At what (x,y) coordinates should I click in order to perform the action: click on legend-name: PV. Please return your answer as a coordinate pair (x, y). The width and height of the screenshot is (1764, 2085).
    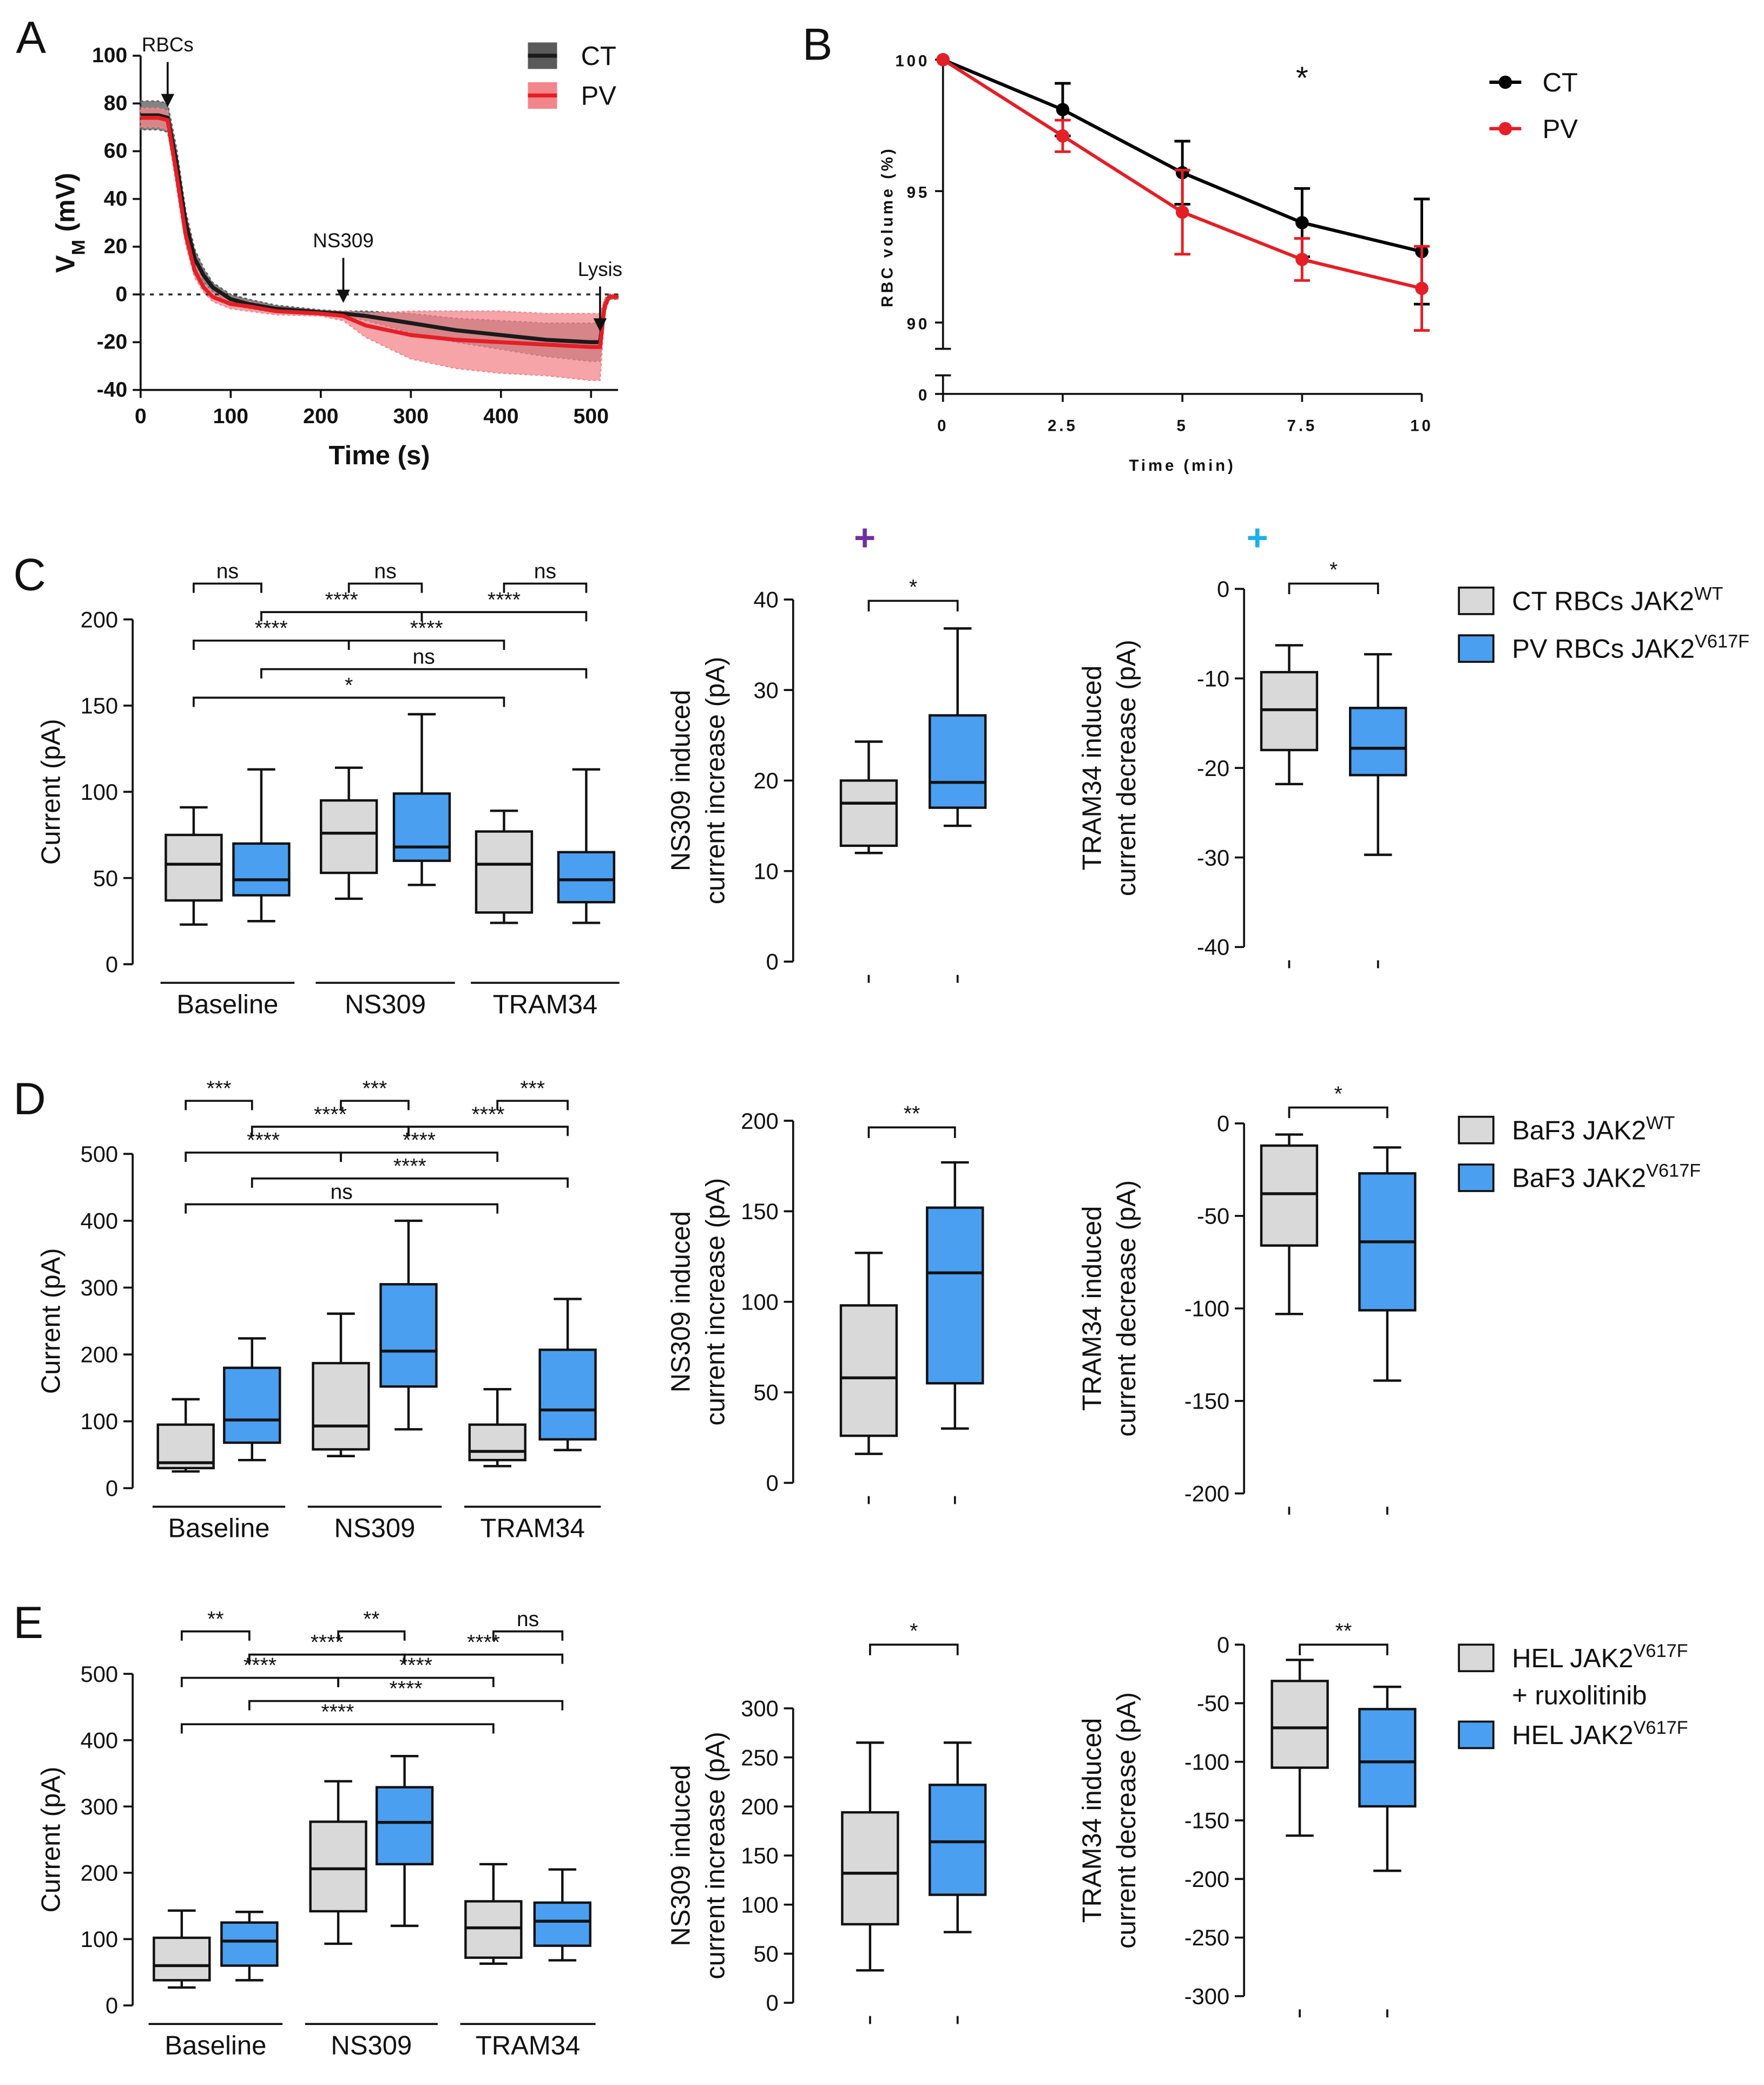
    Looking at the image, I should click on (599, 96).